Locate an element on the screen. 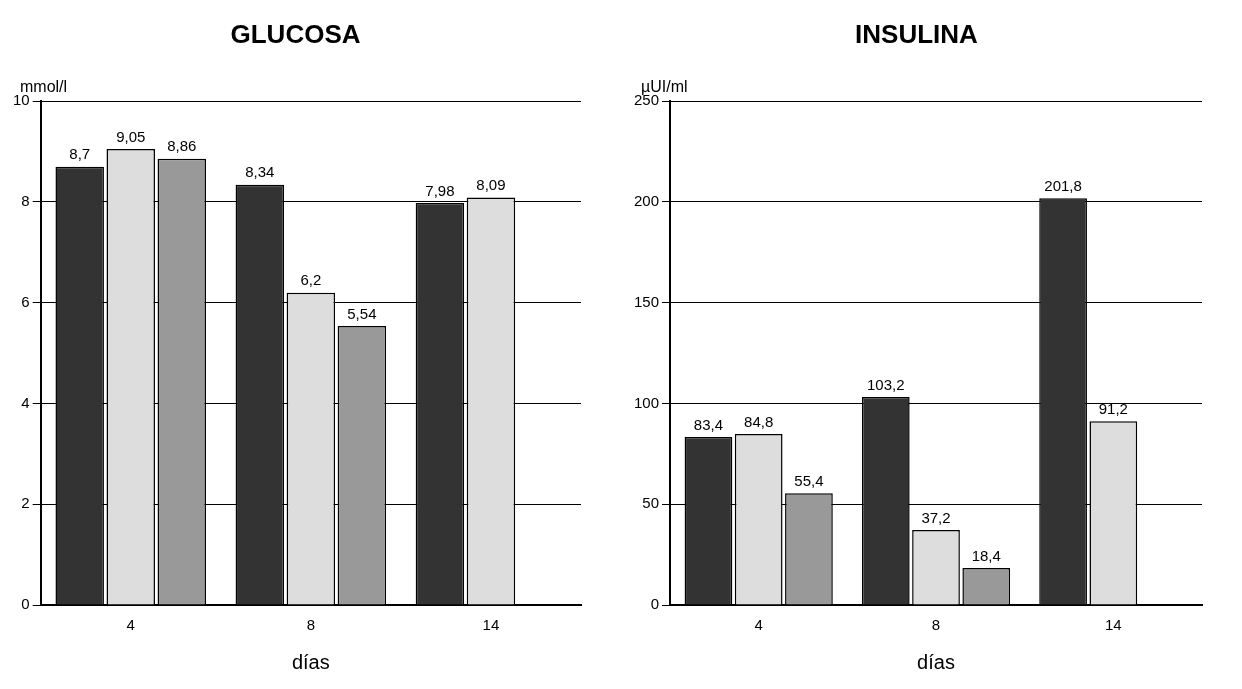  data-label: 18,4 is located at coordinates (986, 555).